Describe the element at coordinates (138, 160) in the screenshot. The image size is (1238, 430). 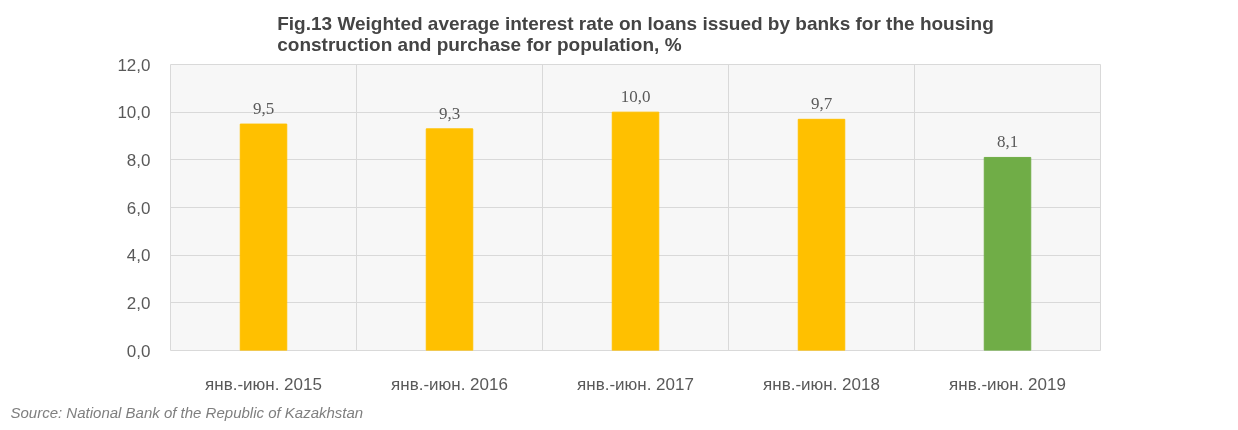
I see `y-tick-label: 8,0` at that location.